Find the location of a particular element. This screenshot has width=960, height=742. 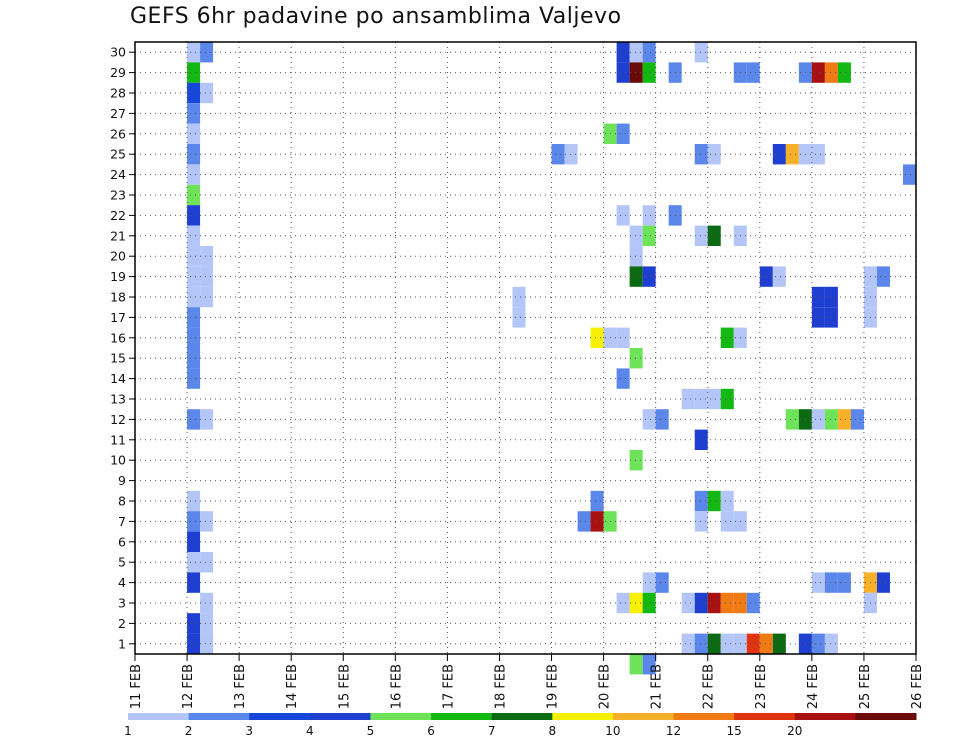

colorbar-label: 3 is located at coordinates (249, 731).